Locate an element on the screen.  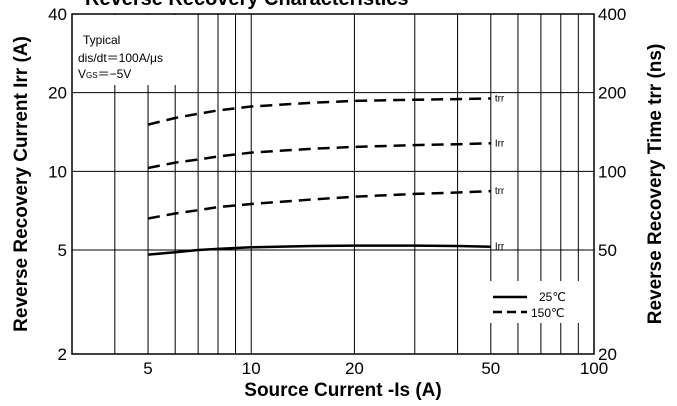
annotation-typical: Typical is located at coordinates (101, 40).